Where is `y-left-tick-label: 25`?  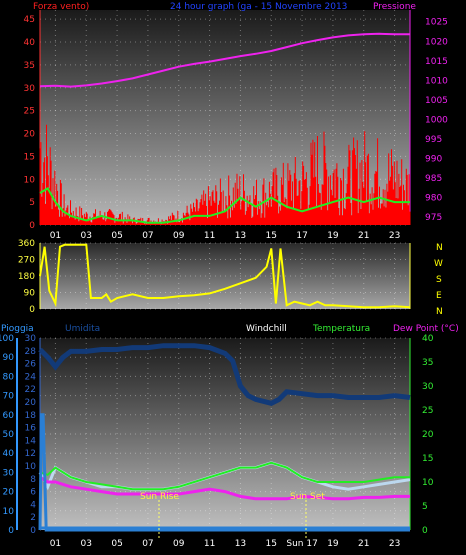 y-left-tick-label: 25 is located at coordinates (29, 112).